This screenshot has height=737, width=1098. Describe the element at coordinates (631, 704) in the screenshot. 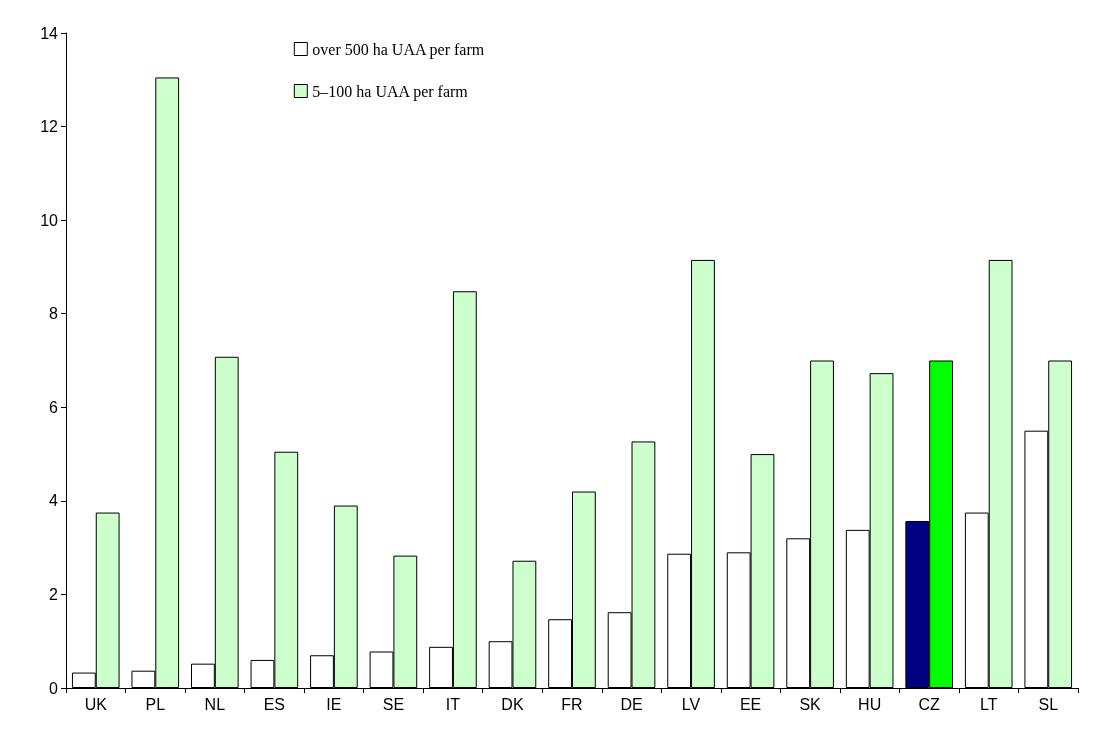

I see `x-tick-label: DE` at that location.